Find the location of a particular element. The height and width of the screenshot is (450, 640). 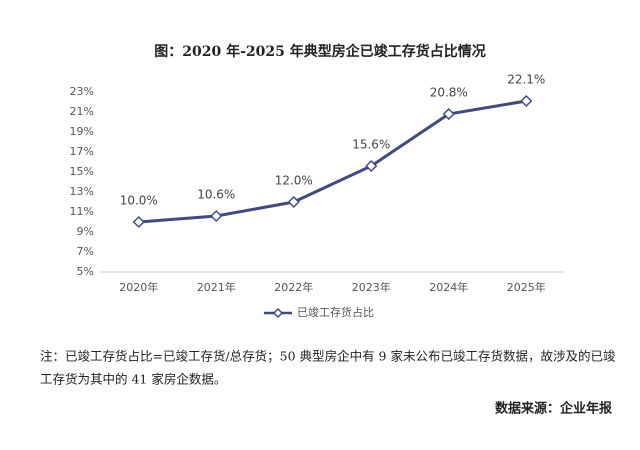

y-tick-label: 21% is located at coordinates (82, 111).